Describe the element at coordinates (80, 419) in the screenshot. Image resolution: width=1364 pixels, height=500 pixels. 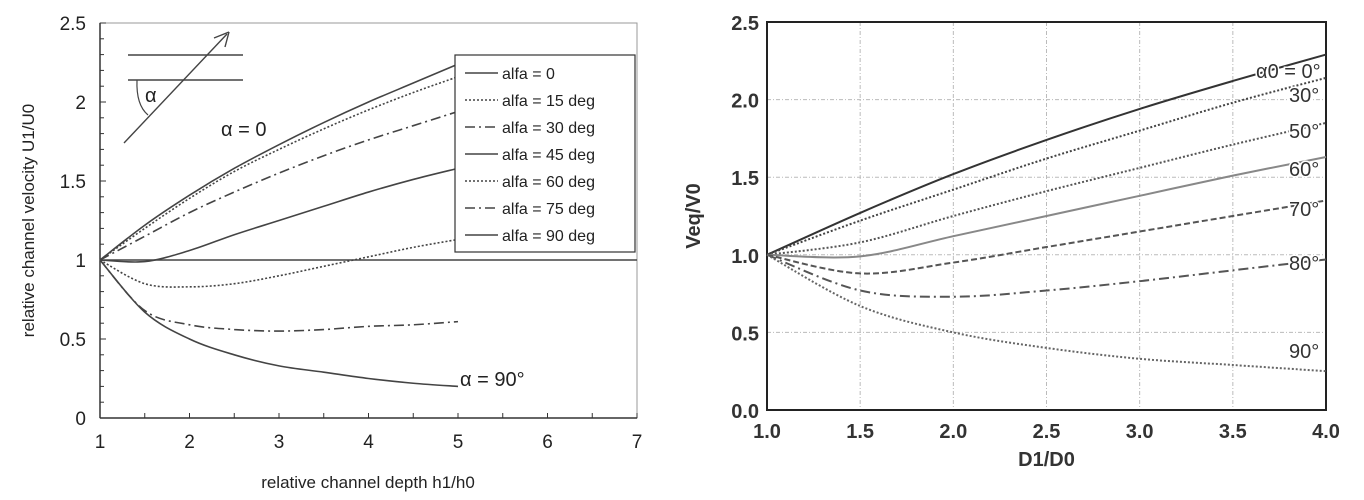
I see `y-tick-label: 0` at that location.